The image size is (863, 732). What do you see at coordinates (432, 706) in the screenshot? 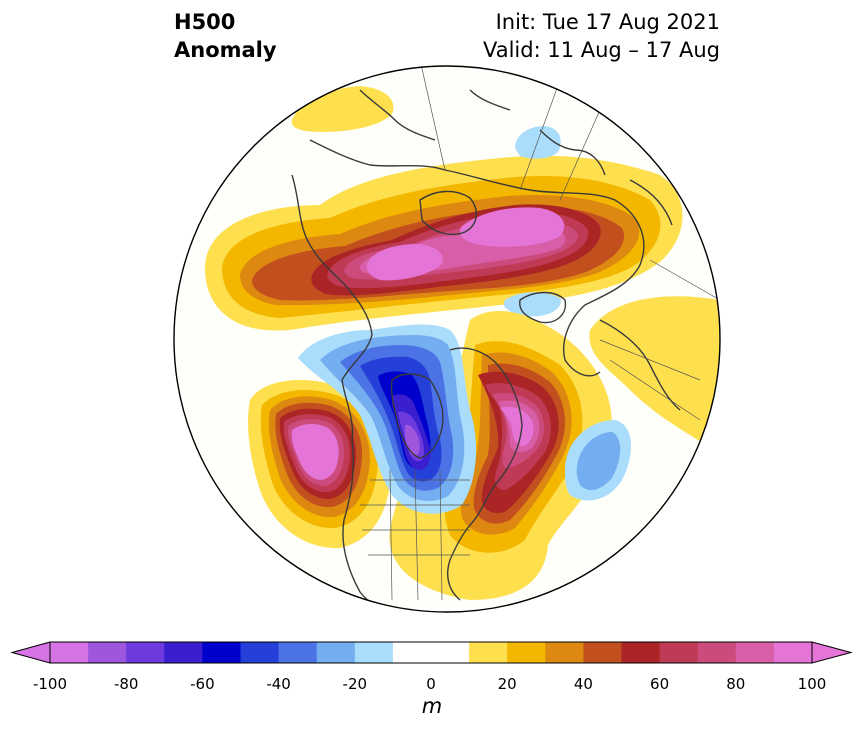
I see `colorbar-unit: m` at bounding box center [432, 706].